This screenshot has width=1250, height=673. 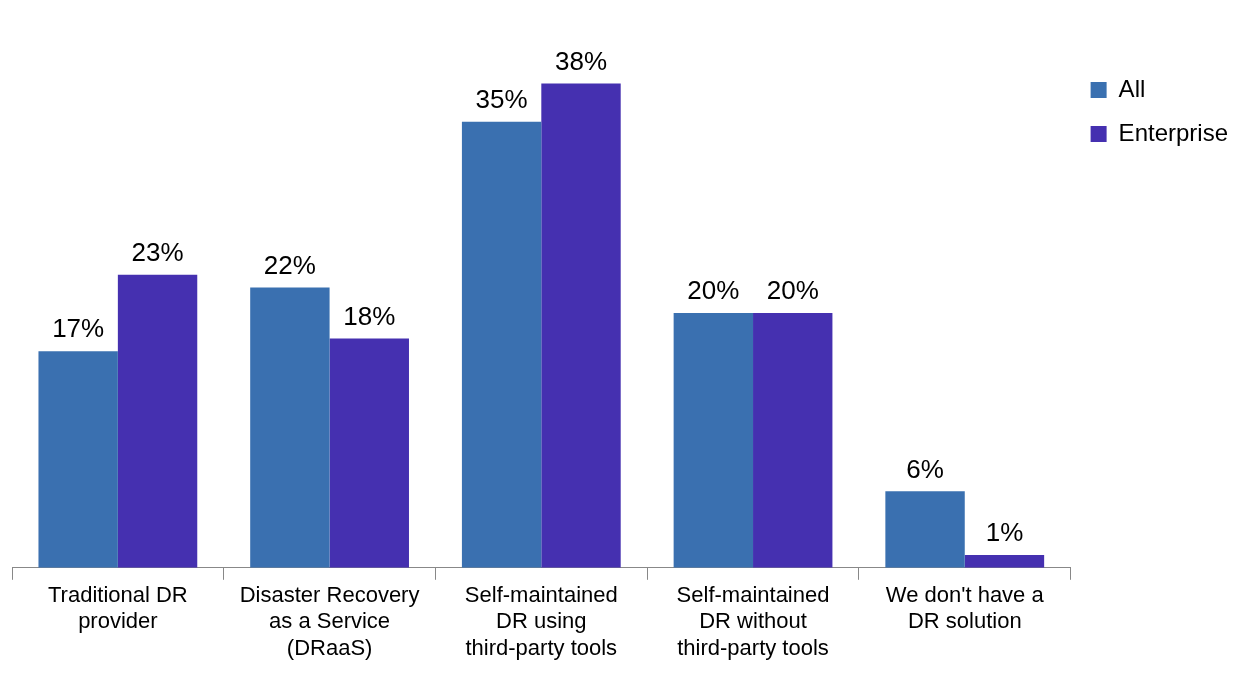 What do you see at coordinates (117, 608) in the screenshot?
I see `x-tick-label: Traditional DR provider` at bounding box center [117, 608].